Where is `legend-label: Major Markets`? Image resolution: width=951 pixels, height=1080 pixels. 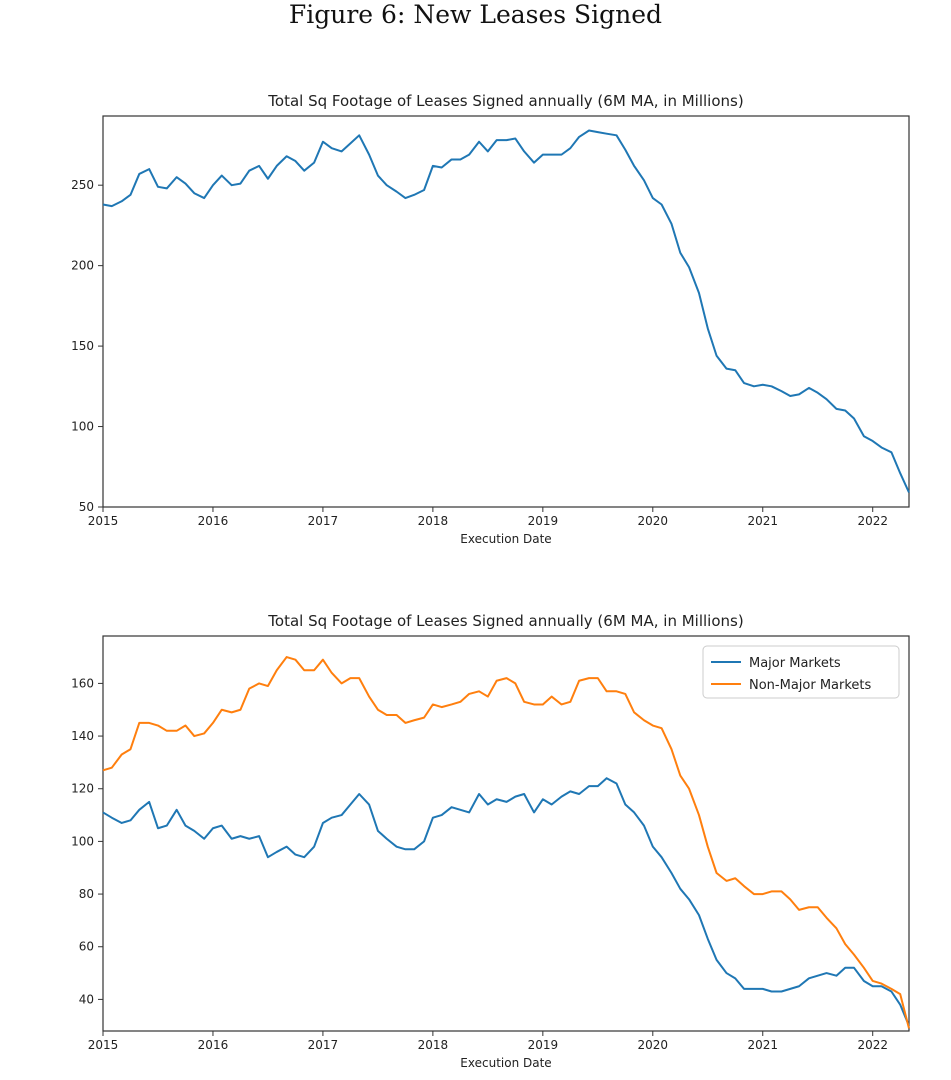
legend-label: Major Markets is located at coordinates (795, 663).